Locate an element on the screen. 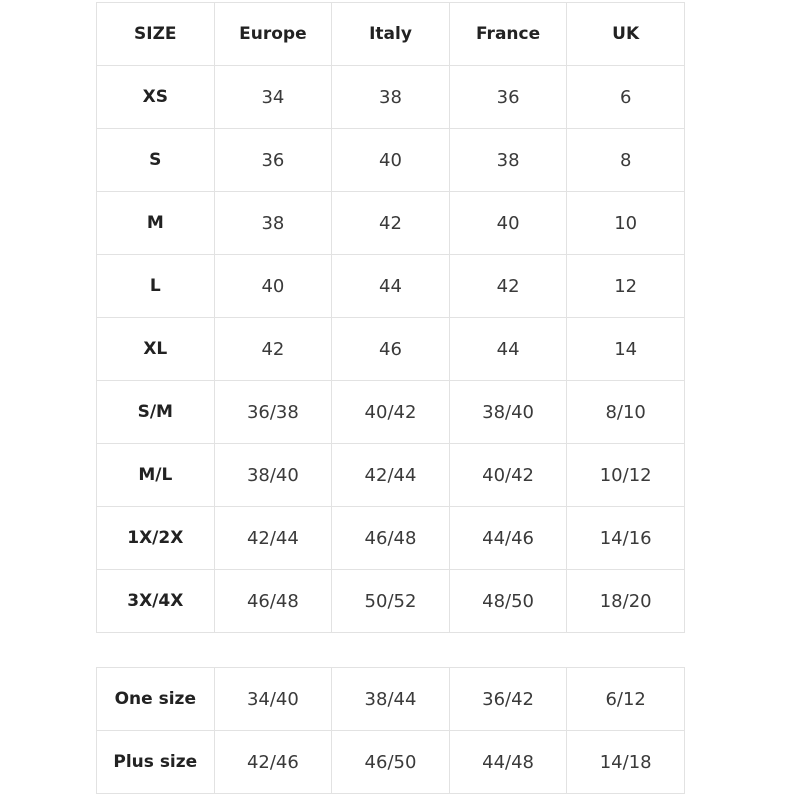  table-row: XS 34 38 36 6 is located at coordinates (390, 97).